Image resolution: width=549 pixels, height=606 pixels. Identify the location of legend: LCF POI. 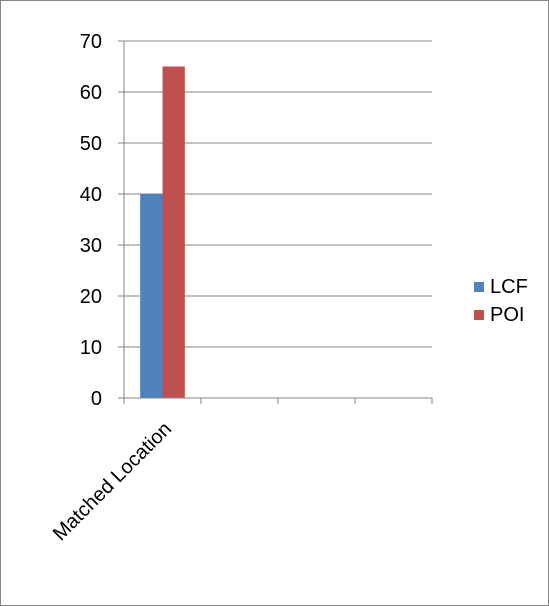
(501, 301).